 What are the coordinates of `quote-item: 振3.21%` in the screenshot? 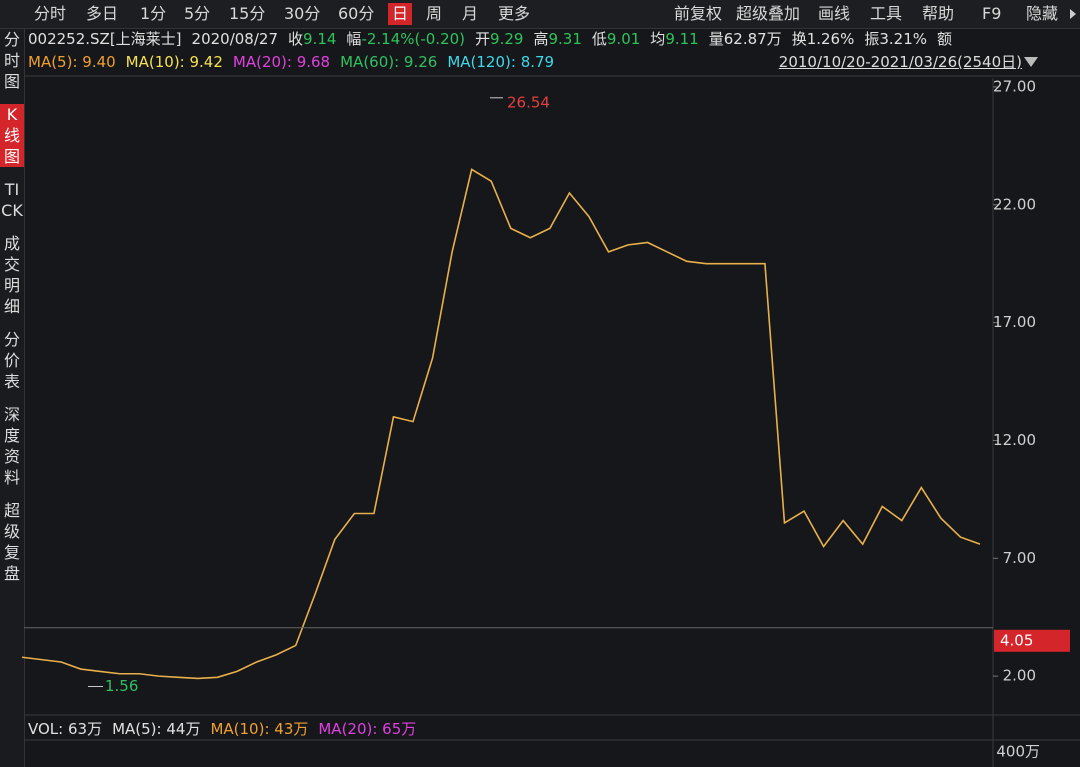 It's located at (895, 39).